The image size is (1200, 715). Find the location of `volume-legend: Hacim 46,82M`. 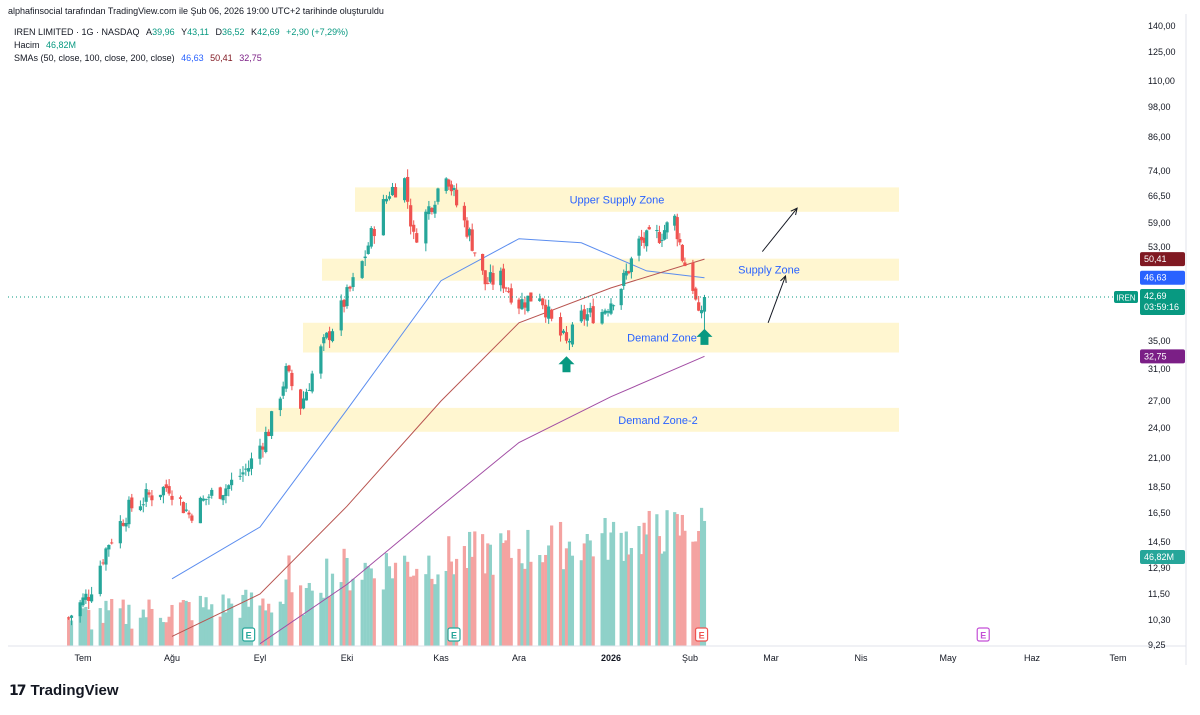

volume-legend: Hacim 46,82M is located at coordinates (45, 45).